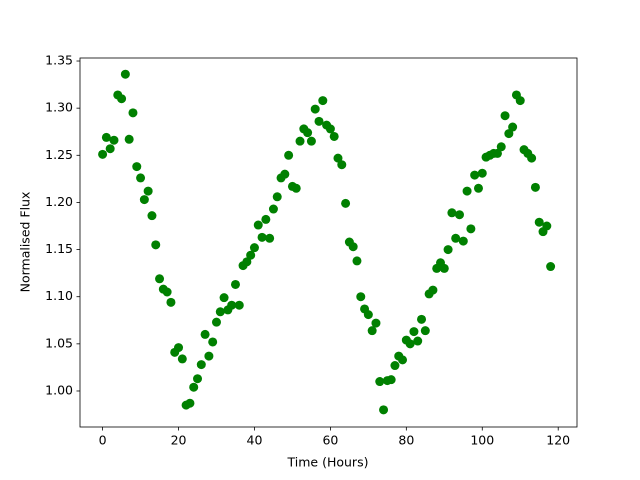 Image resolution: width=640 pixels, height=480 pixels. Describe the element at coordinates (59, 389) in the screenshot. I see `y-tick-label: 1.00` at that location.